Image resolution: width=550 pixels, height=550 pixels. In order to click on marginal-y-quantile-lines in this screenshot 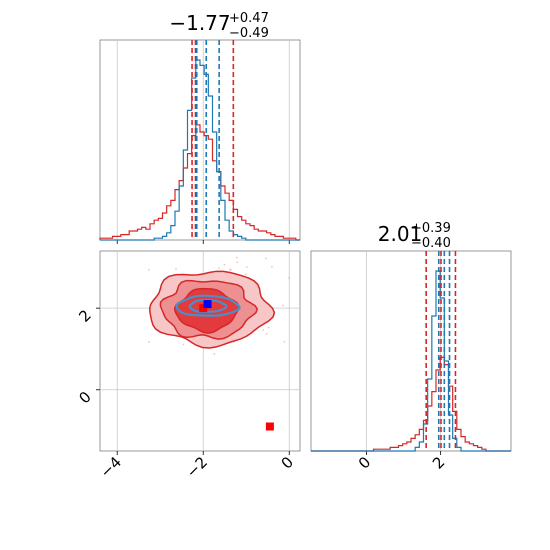, I will do `click(441, 351)`.